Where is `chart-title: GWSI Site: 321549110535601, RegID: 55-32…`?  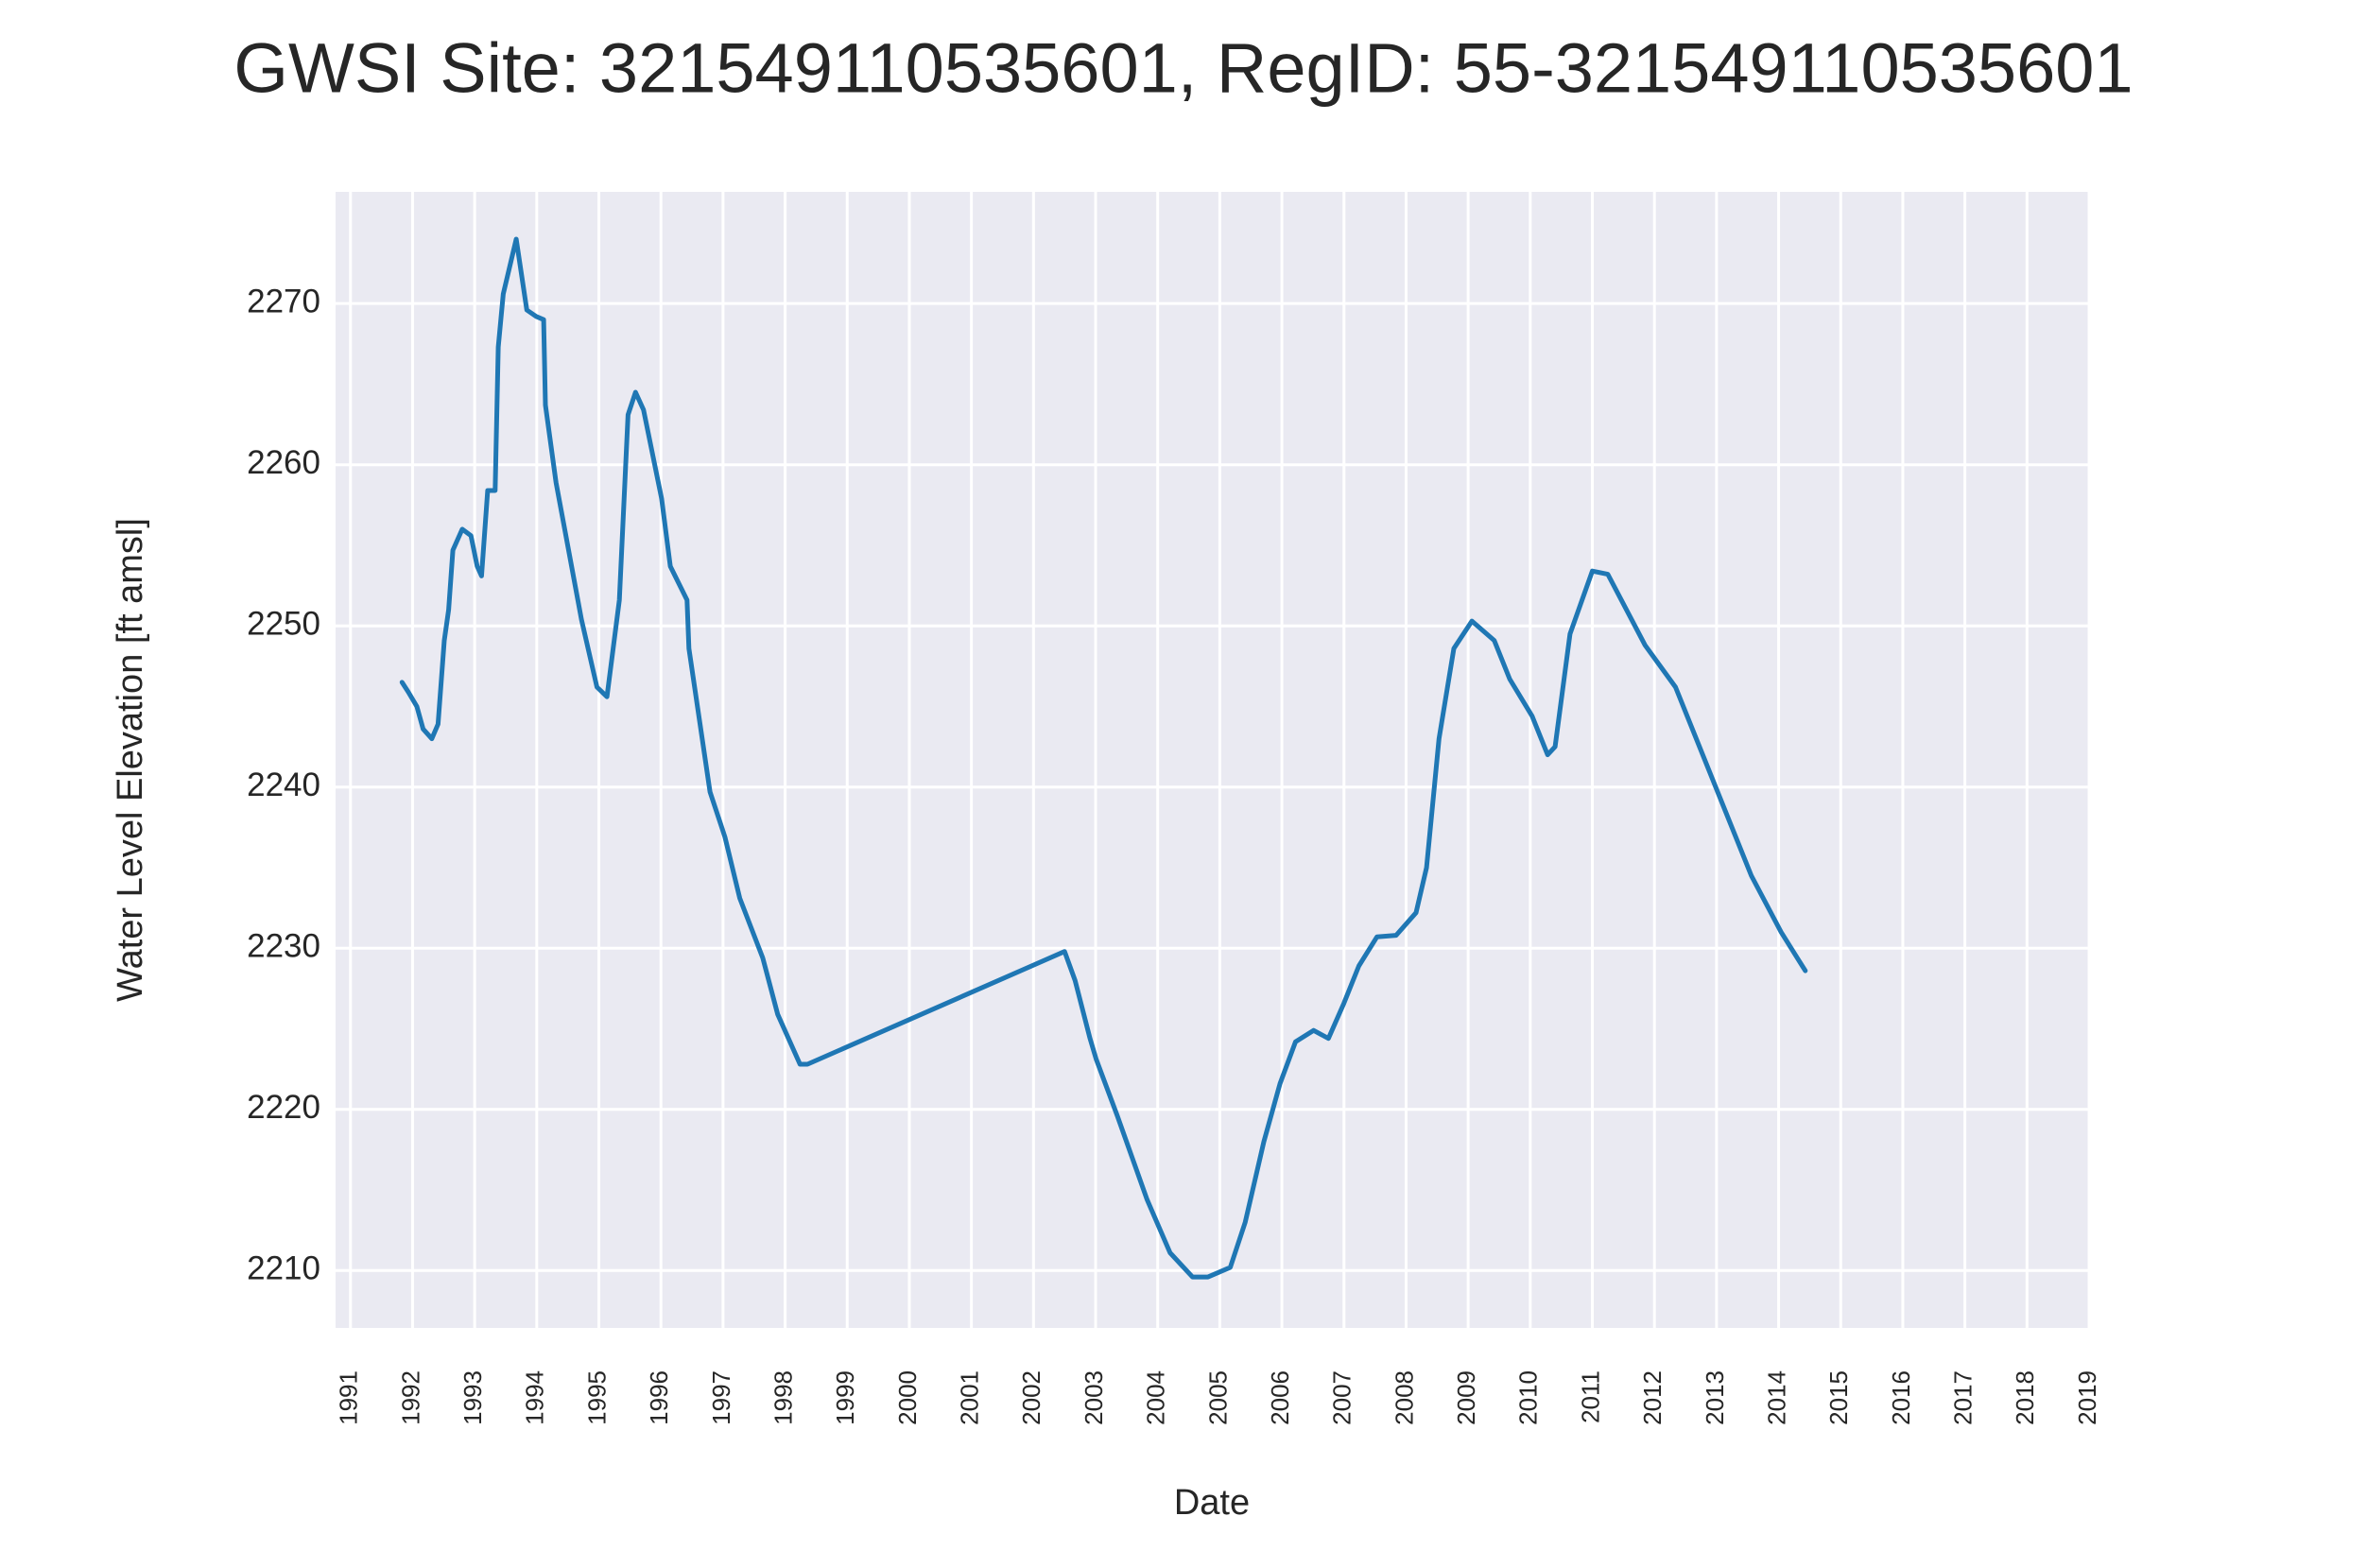
chart-title: GWSI Site: 321549110535601, RegID: 55-32… is located at coordinates (1183, 68).